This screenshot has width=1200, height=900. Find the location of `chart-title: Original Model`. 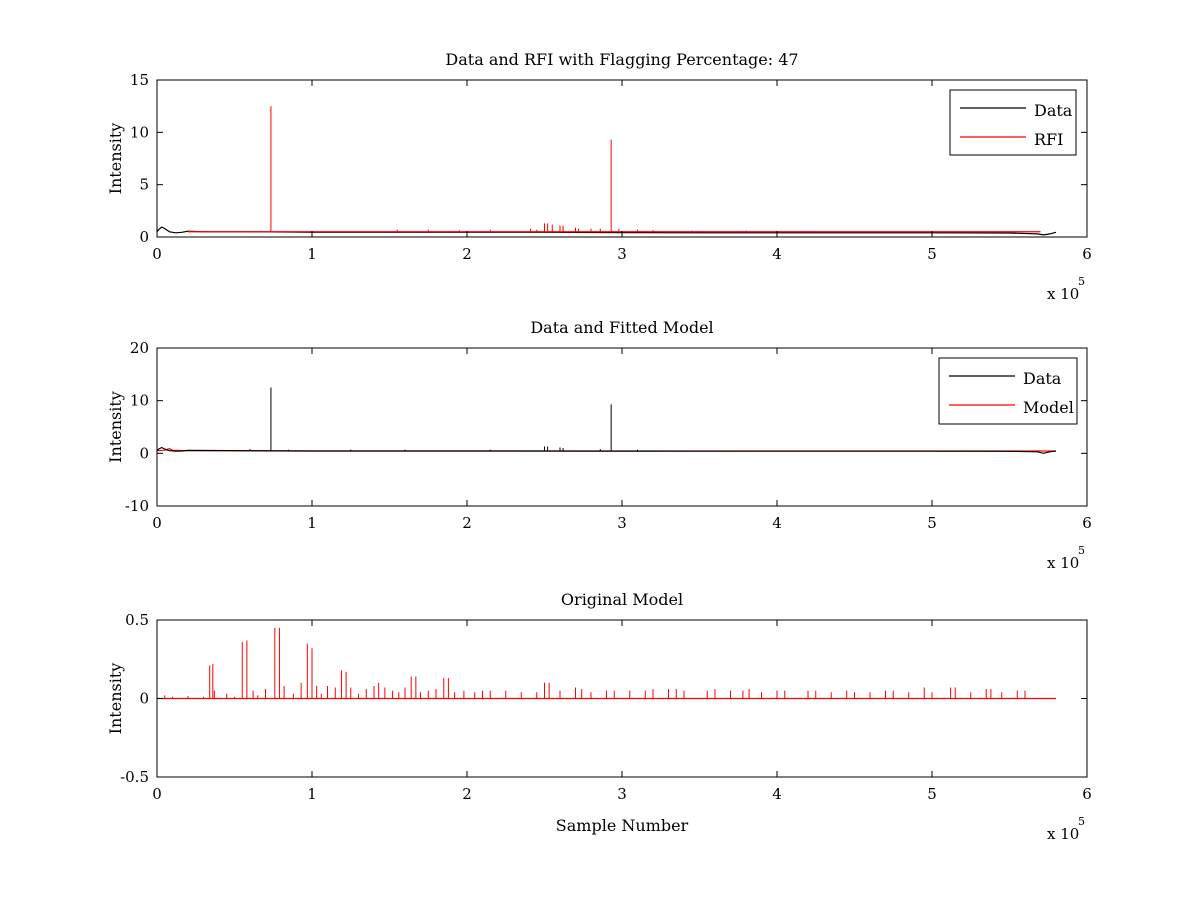

chart-title: Original Model is located at coordinates (622, 599).